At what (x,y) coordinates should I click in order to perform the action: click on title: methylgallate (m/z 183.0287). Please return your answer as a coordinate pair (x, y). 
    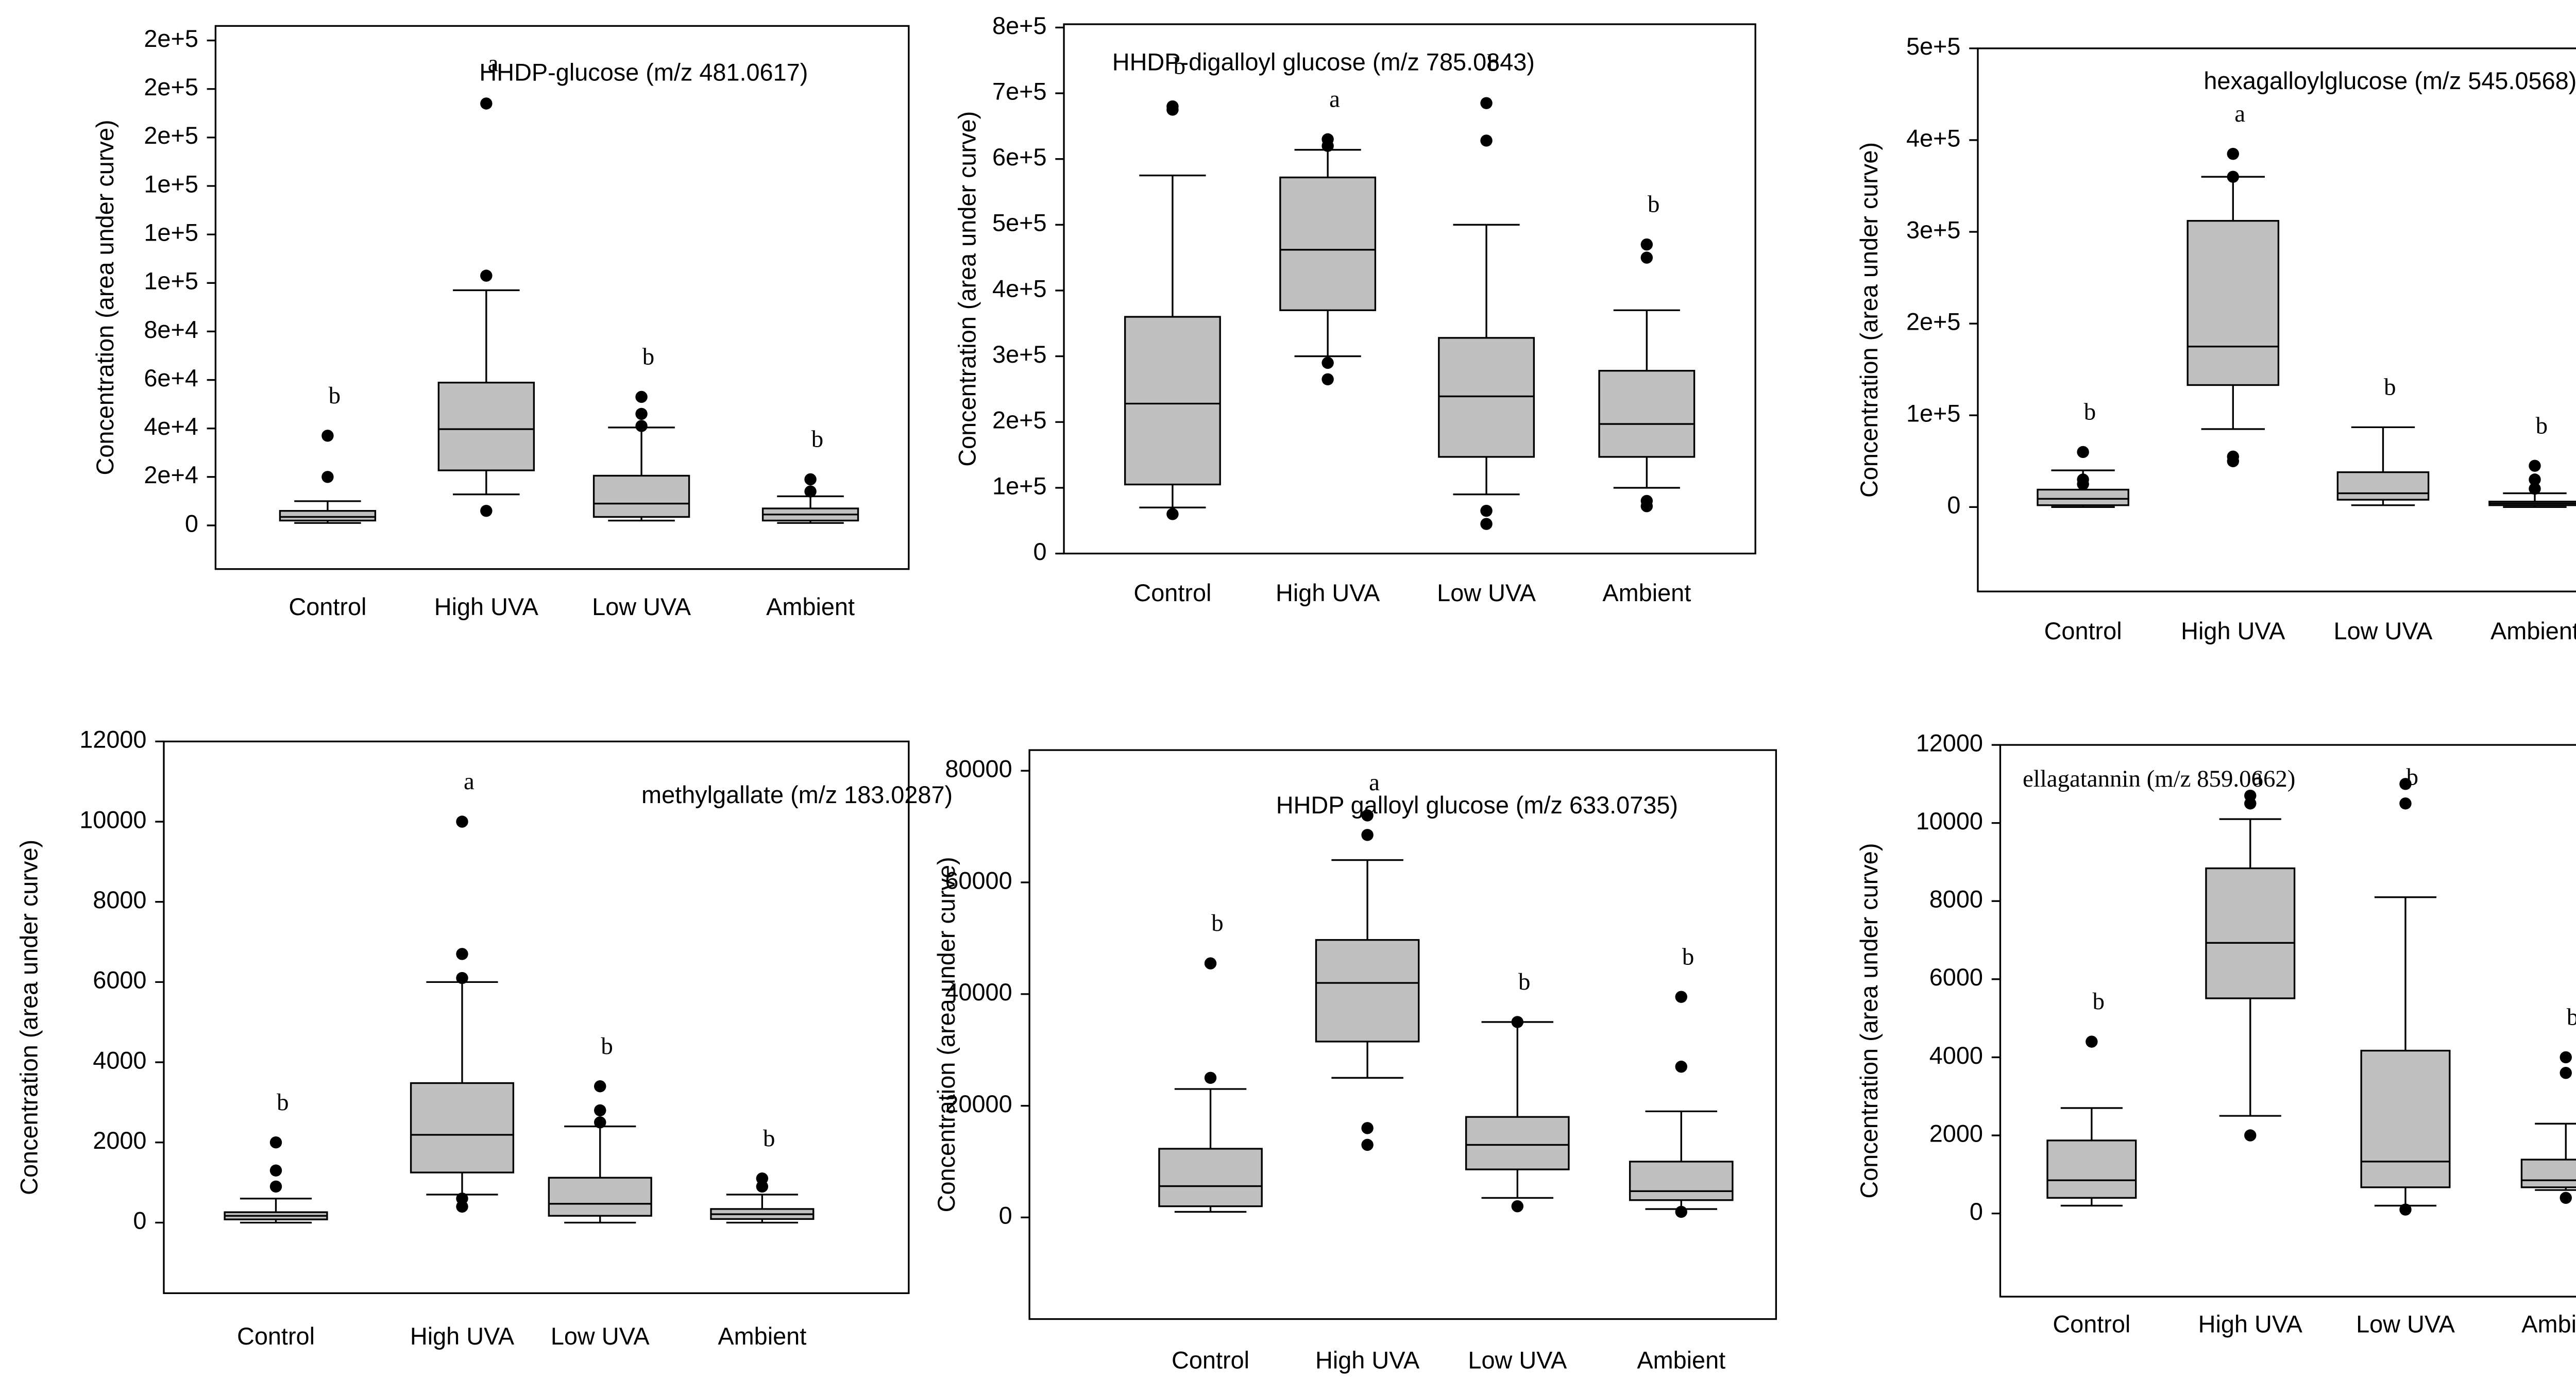
    Looking at the image, I should click on (797, 794).